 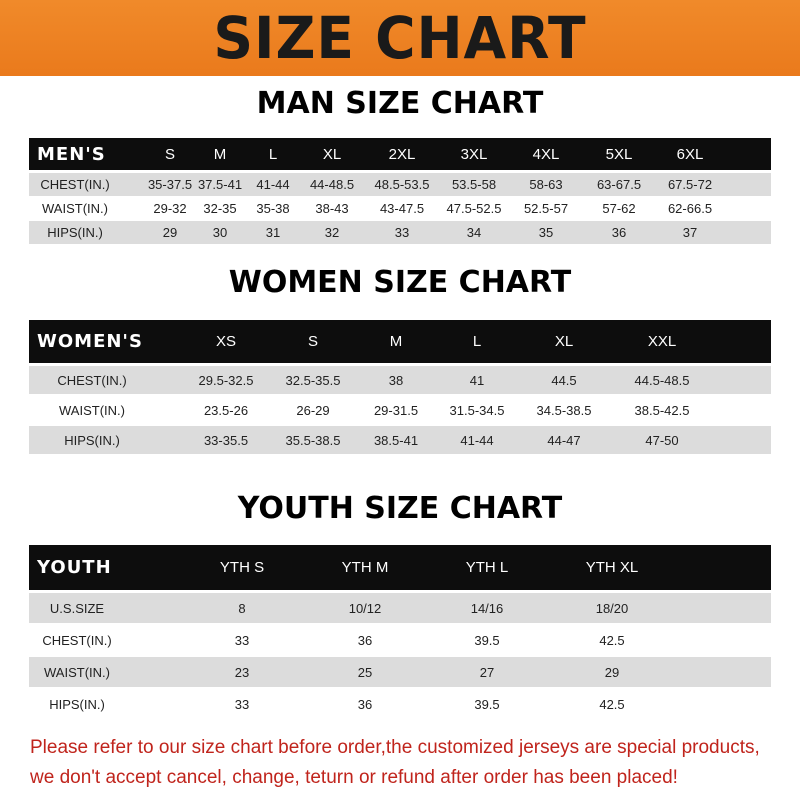 What do you see at coordinates (170, 184) in the screenshot?
I see `table-cell: 35-37.5` at bounding box center [170, 184].